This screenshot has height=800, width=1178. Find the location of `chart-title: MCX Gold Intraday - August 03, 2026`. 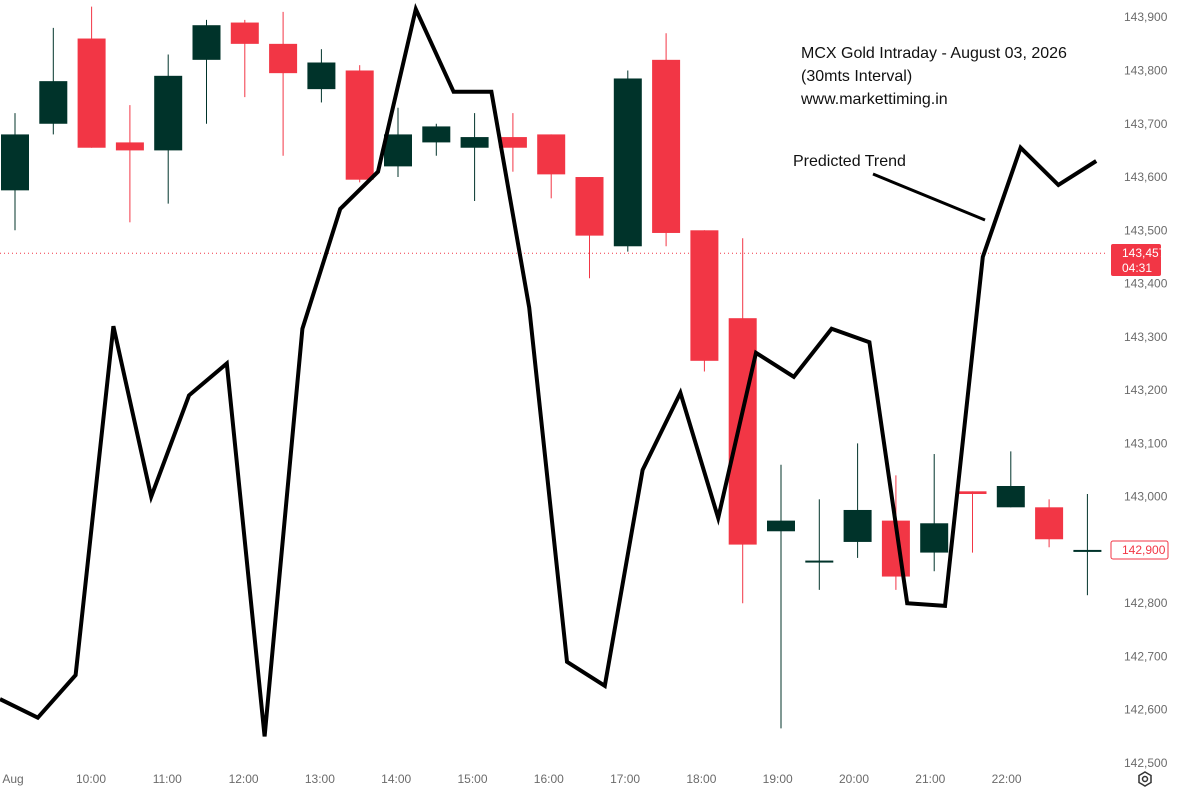

chart-title: MCX Gold Intraday - August 03, 2026 is located at coordinates (934, 53).